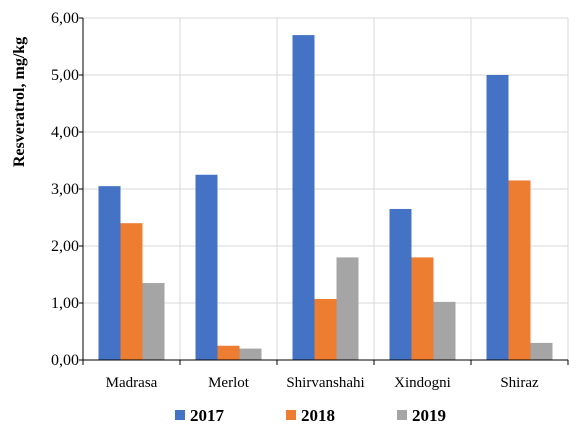 The width and height of the screenshot is (583, 433). Describe the element at coordinates (109, 273) in the screenshot. I see `bar-2017-madrasa` at that location.